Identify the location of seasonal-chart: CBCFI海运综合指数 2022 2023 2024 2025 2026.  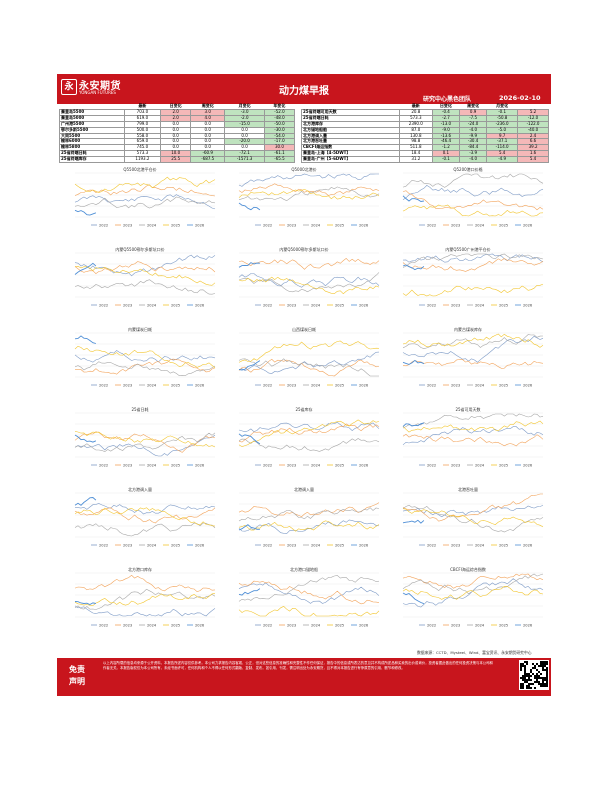
(468, 598).